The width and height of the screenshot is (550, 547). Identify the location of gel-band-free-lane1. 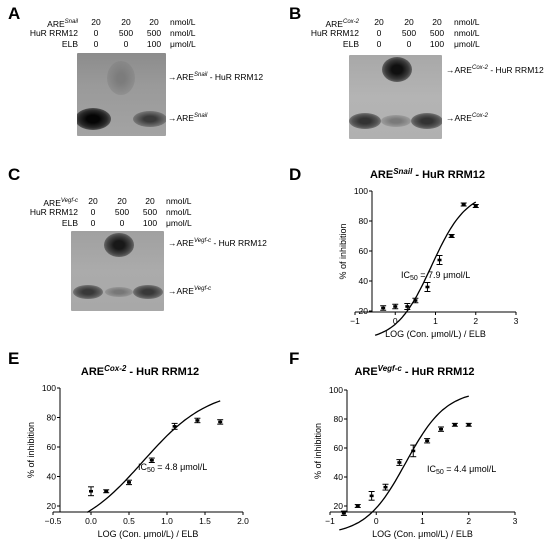
(88, 292).